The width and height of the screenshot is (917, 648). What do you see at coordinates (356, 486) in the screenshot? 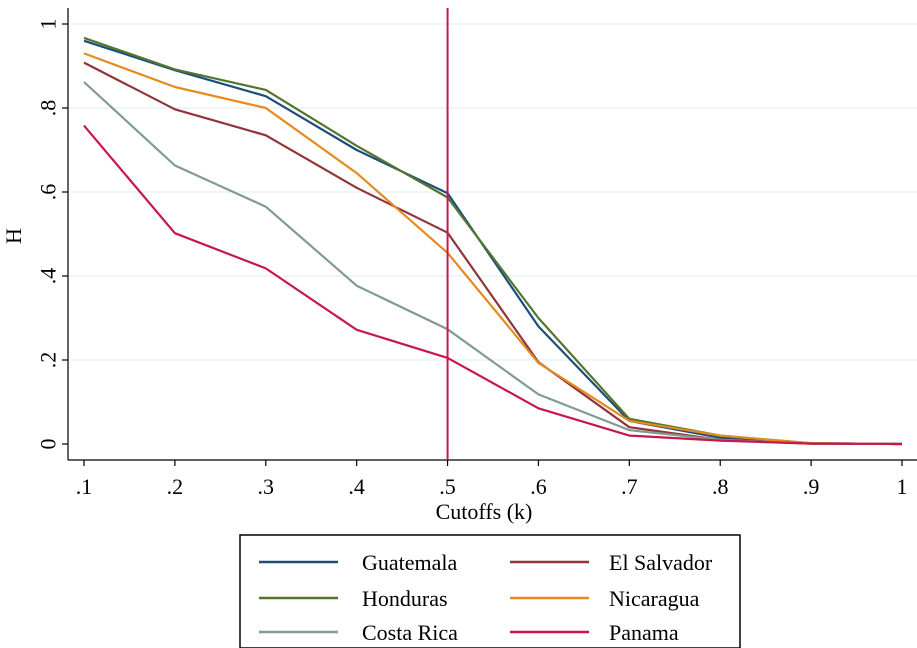
I see `x-tick-label: .4` at bounding box center [356, 486].